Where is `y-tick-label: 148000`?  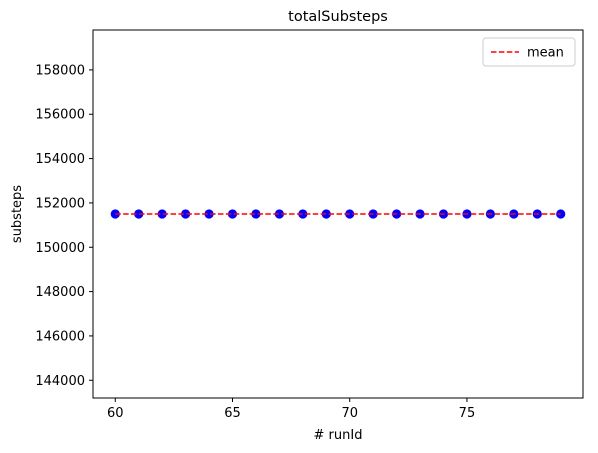 y-tick-label: 148000 is located at coordinates (60, 292).